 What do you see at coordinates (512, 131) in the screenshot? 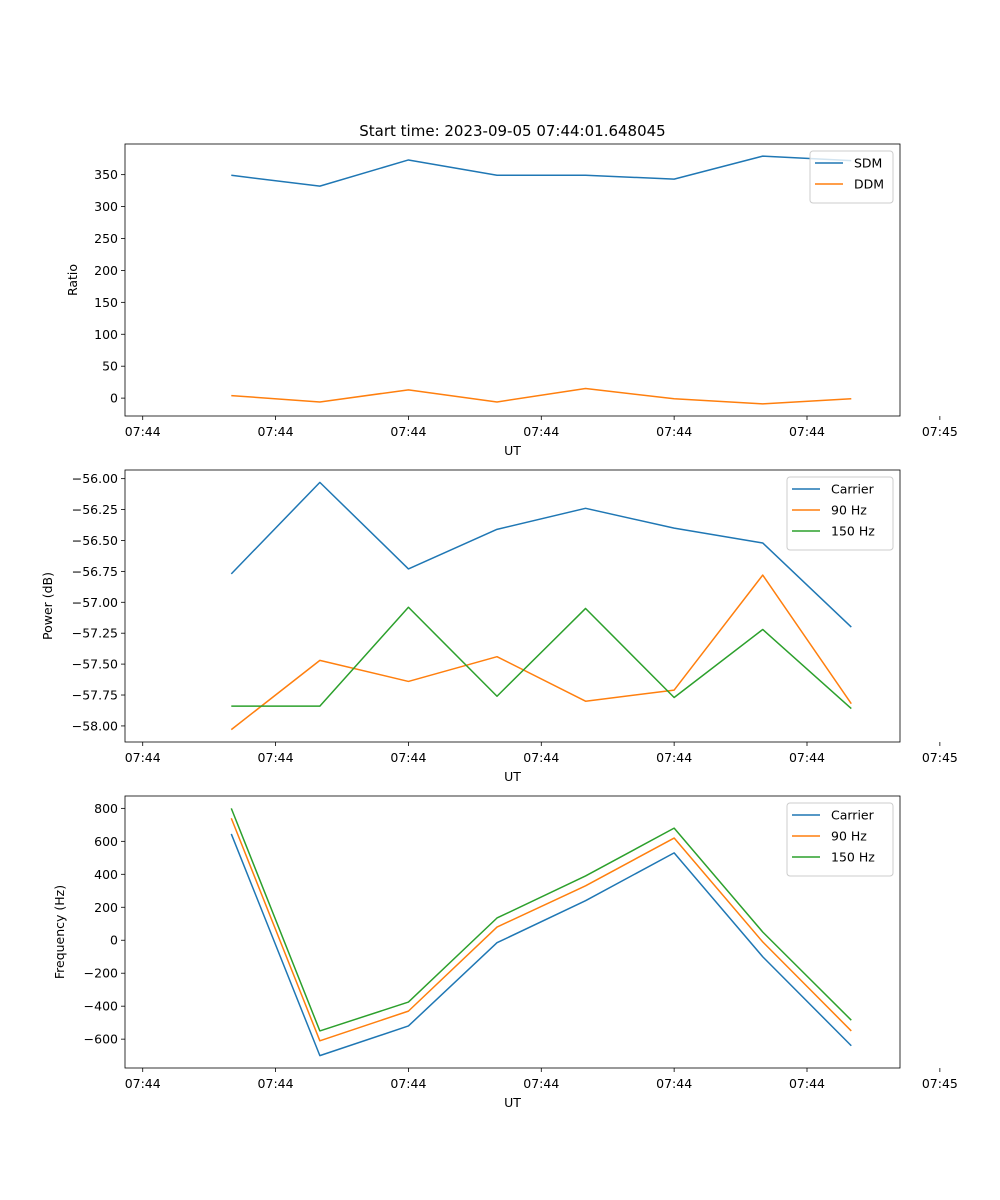
I see `figure-title: Start time: 2023-09-05 07:44:01.648045` at bounding box center [512, 131].